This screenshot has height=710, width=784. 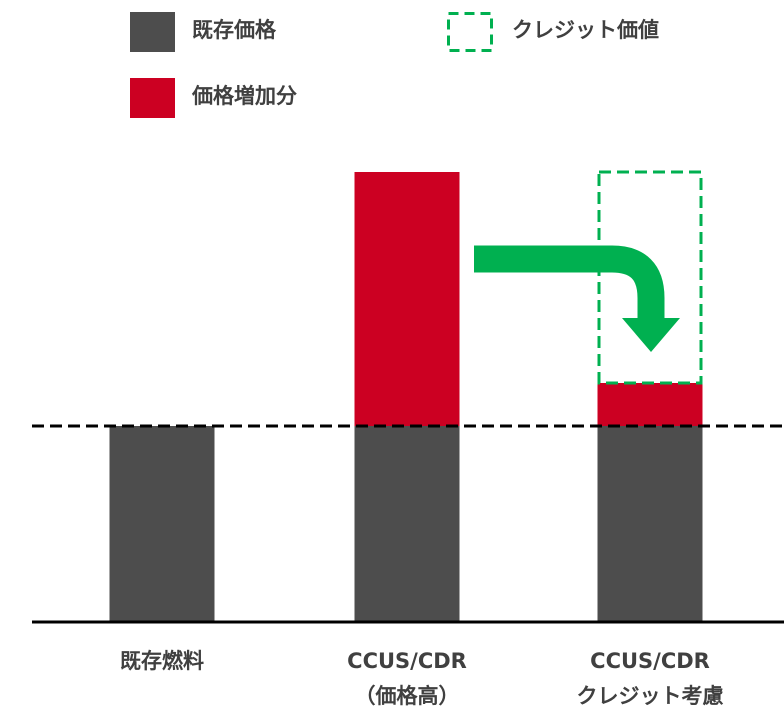 What do you see at coordinates (234, 30) in the screenshot?
I see `legend-label: 既存価格` at bounding box center [234, 30].